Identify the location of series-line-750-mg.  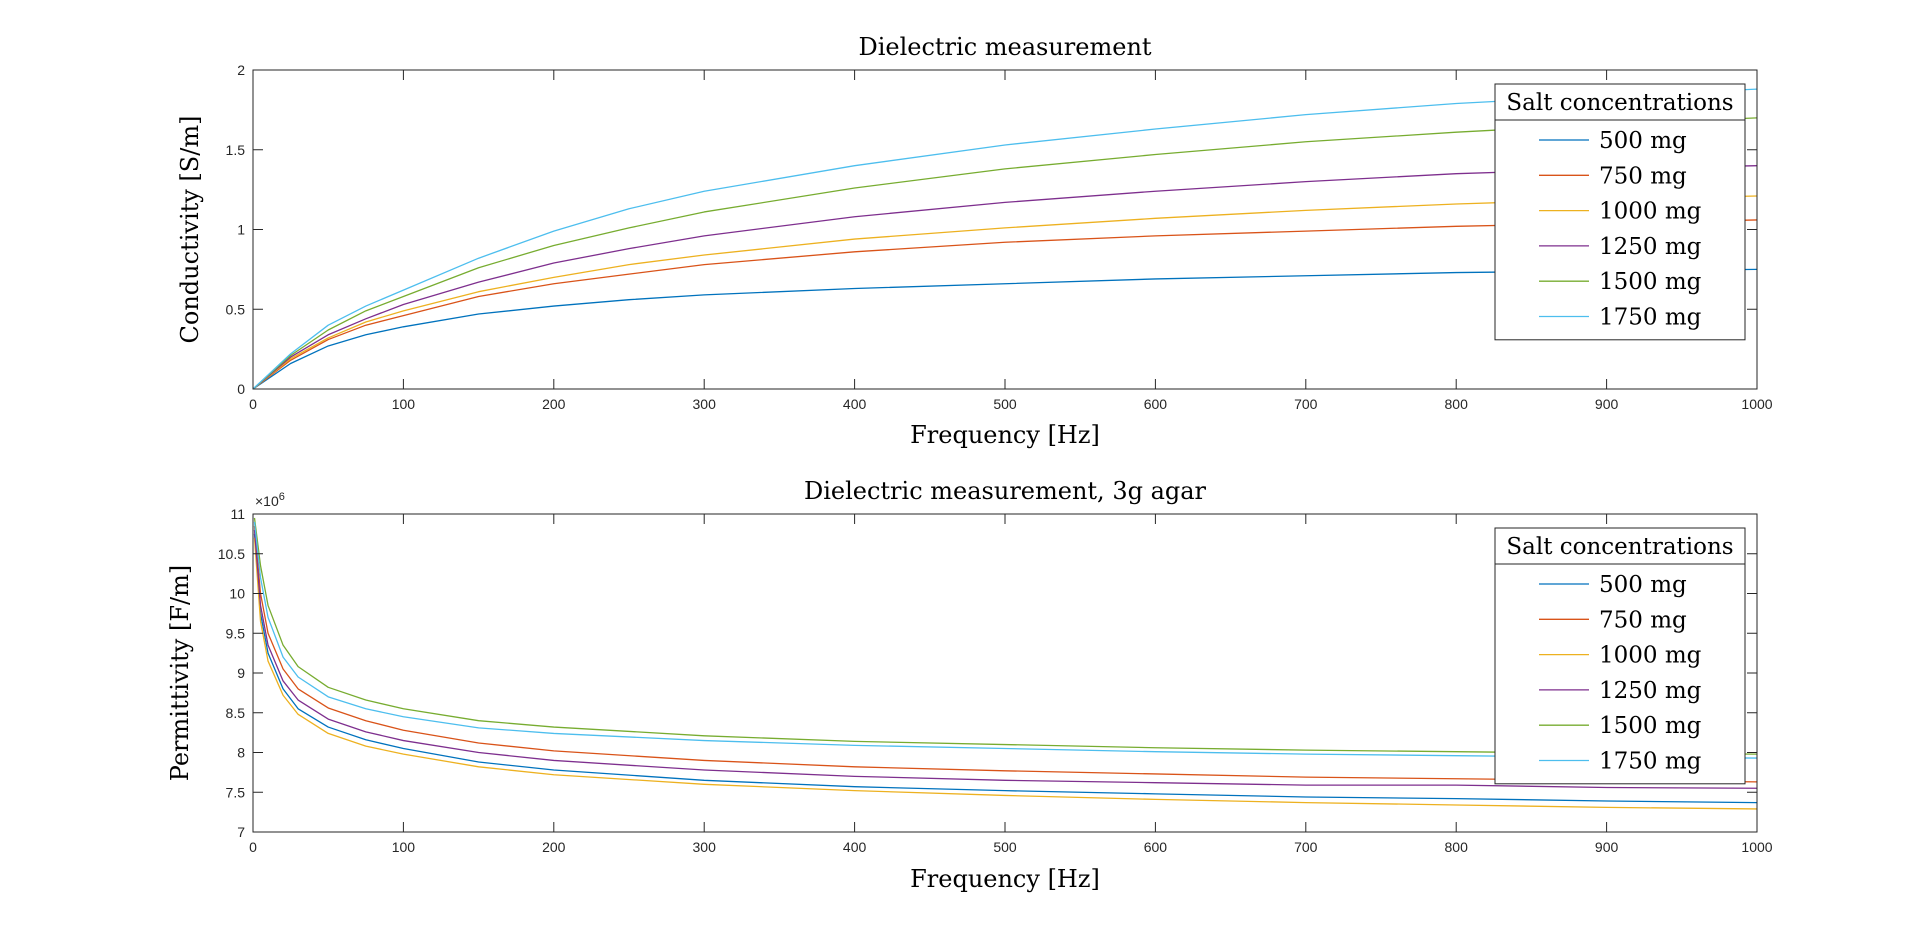
(1005, 304).